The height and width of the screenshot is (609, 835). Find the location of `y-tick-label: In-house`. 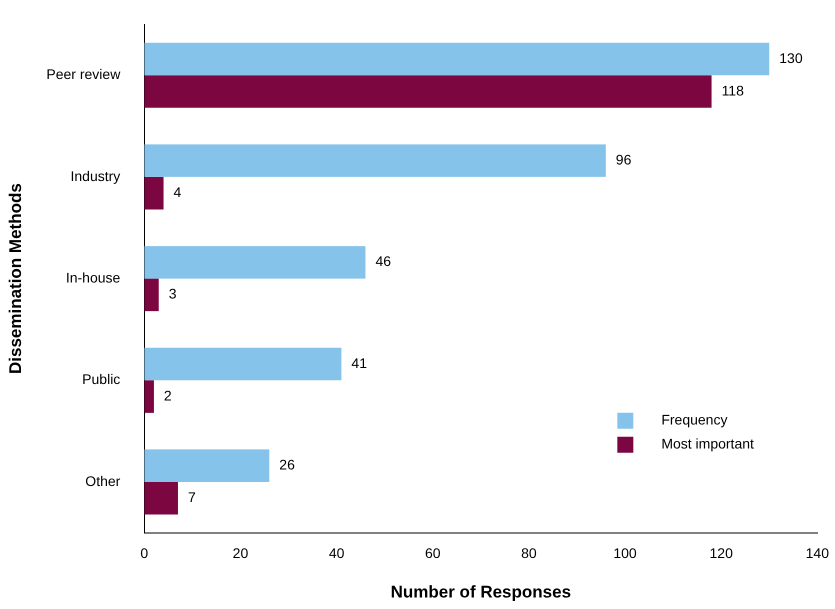

y-tick-label: In-house is located at coordinates (93, 277).